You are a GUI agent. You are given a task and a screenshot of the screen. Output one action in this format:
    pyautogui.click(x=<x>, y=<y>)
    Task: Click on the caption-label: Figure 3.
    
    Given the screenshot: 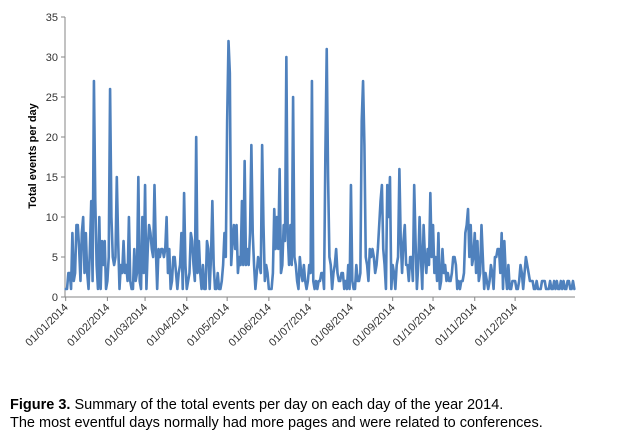 What is the action you would take?
    pyautogui.click(x=40, y=405)
    